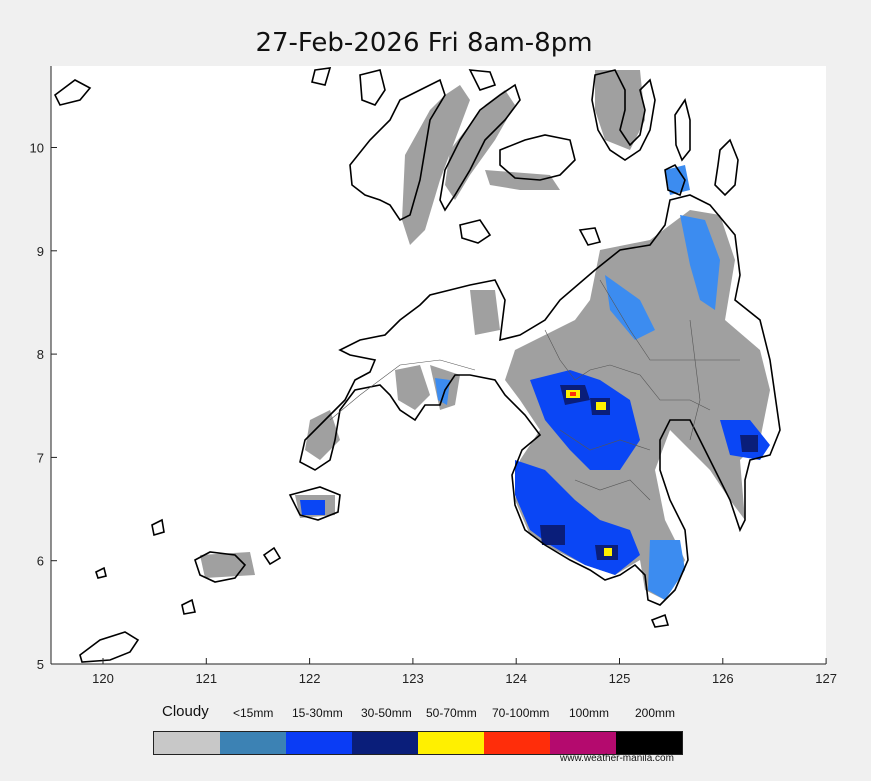  Describe the element at coordinates (40, 251) in the screenshot. I see `y-tick-label: 9` at that location.